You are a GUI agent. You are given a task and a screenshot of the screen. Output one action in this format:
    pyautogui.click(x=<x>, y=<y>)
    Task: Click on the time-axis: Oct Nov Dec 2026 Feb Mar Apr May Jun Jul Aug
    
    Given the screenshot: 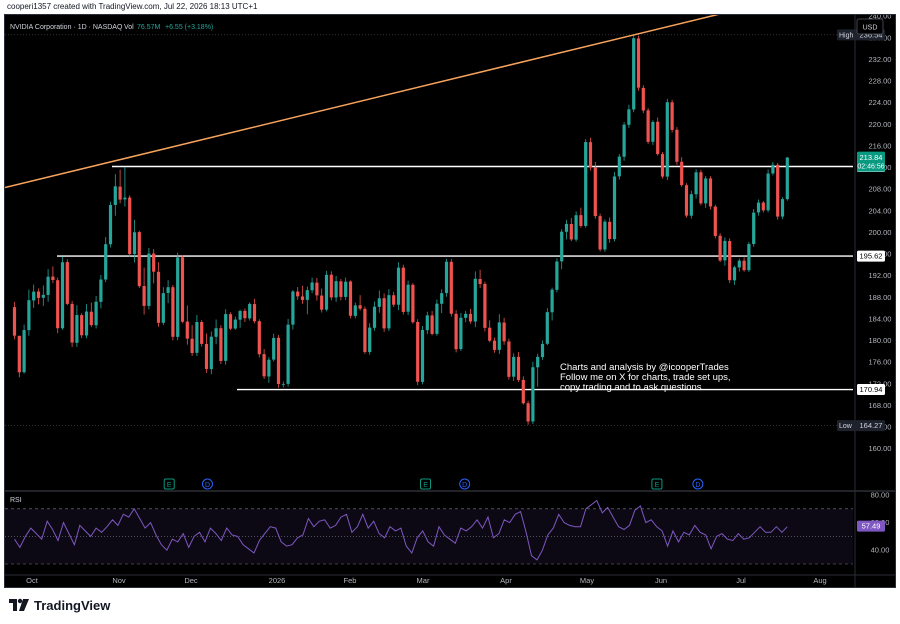 What is the action you would take?
    pyautogui.click(x=450, y=579)
    